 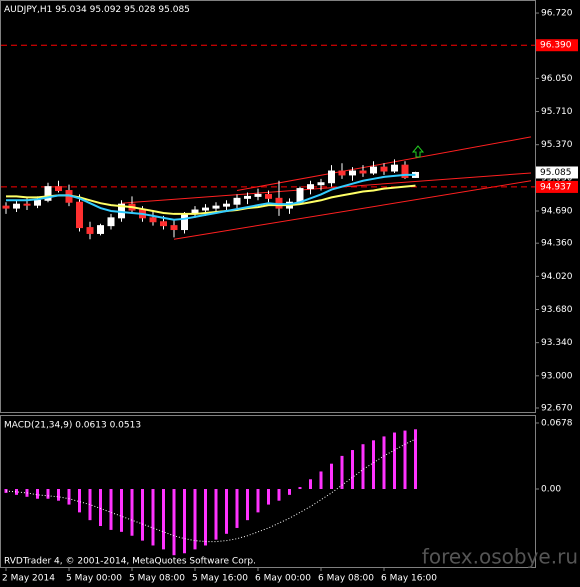 What do you see at coordinates (140, 10) in the screenshot?
I see `header-low: 95.028` at bounding box center [140, 10].